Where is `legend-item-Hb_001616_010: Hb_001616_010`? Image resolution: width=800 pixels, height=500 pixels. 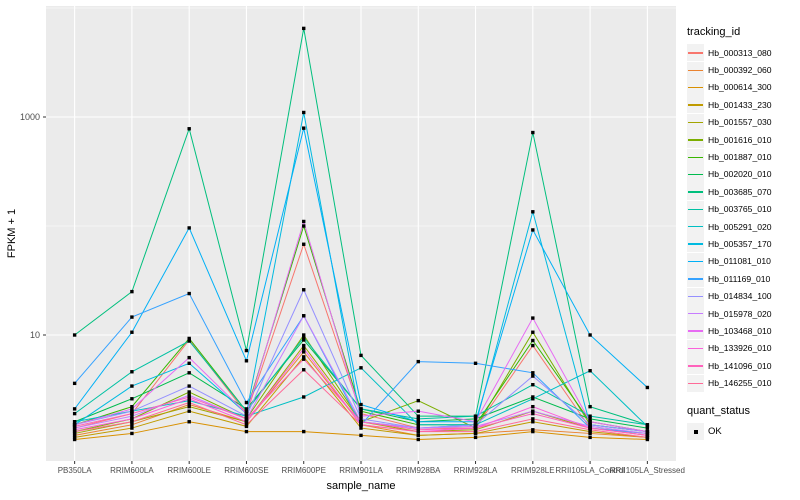 legend-item-Hb_001616_010: Hb_001616_010 is located at coordinates (743, 140).